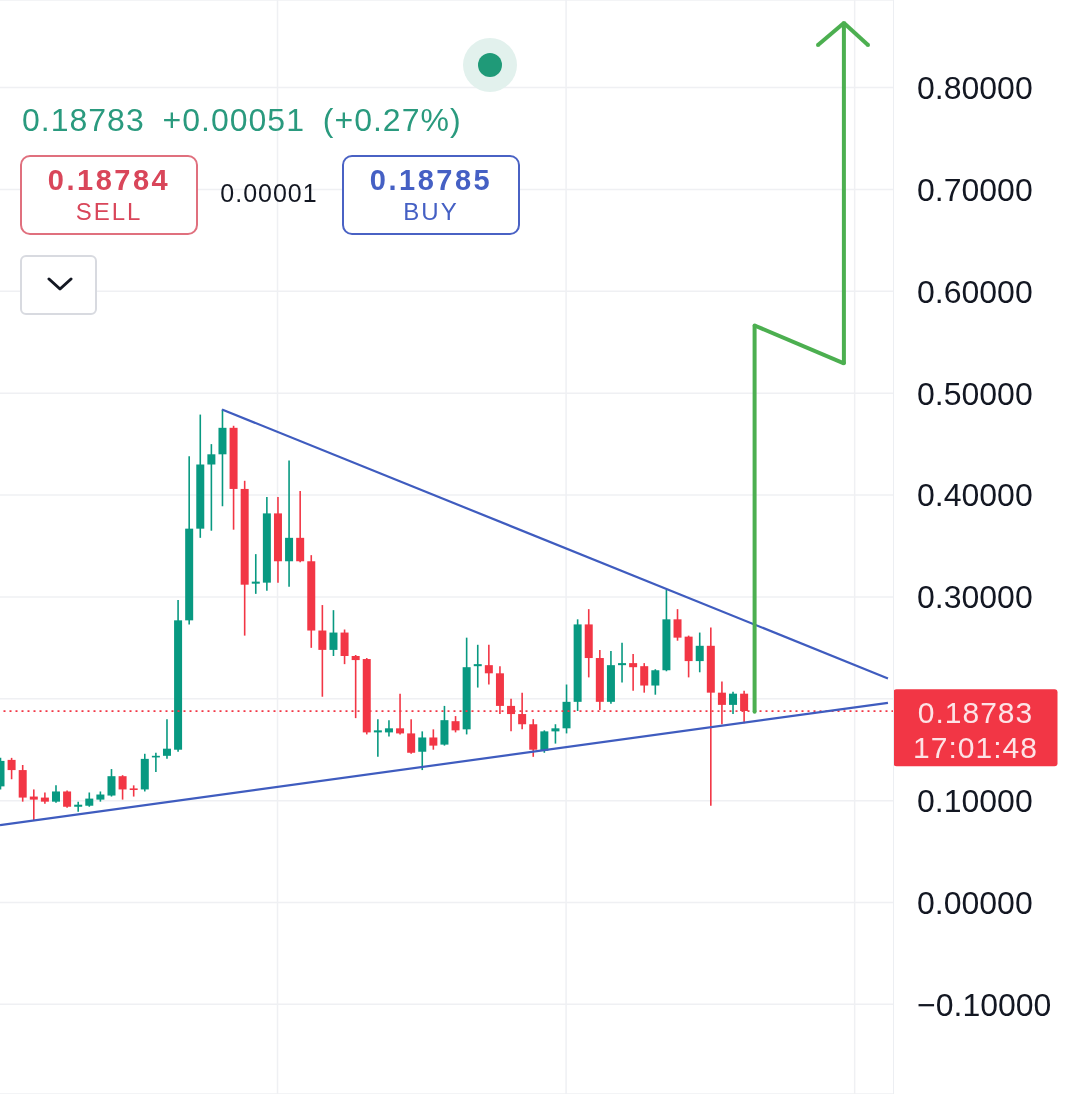  I want to click on y-tick-label: 0.80000, so click(975, 87).